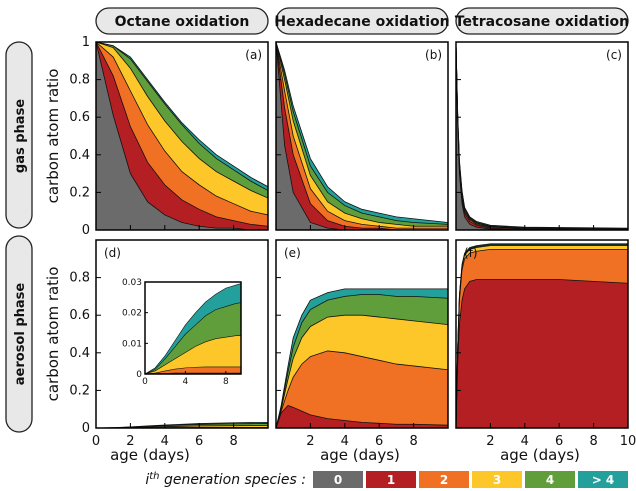 This screenshot has height=491, width=636. What do you see at coordinates (53, 136) in the screenshot?
I see `ylabel-top: carbon atom ratio` at bounding box center [53, 136].